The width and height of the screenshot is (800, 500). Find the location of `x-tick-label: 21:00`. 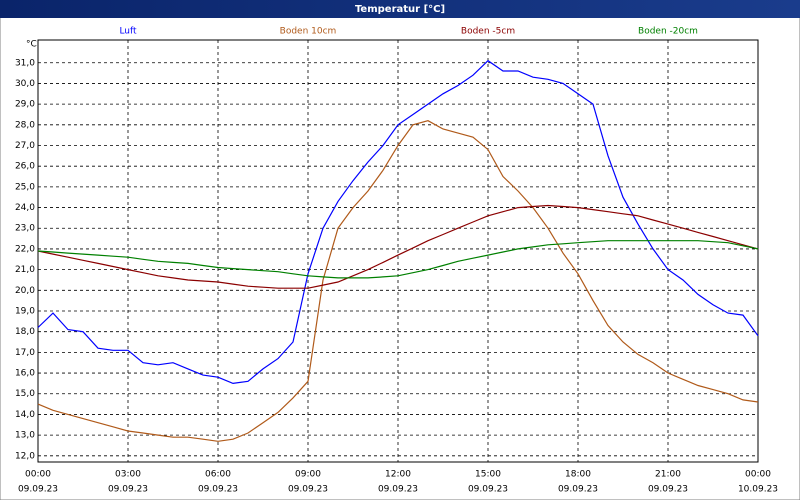

x-tick-label: 21:00 is located at coordinates (668, 475).